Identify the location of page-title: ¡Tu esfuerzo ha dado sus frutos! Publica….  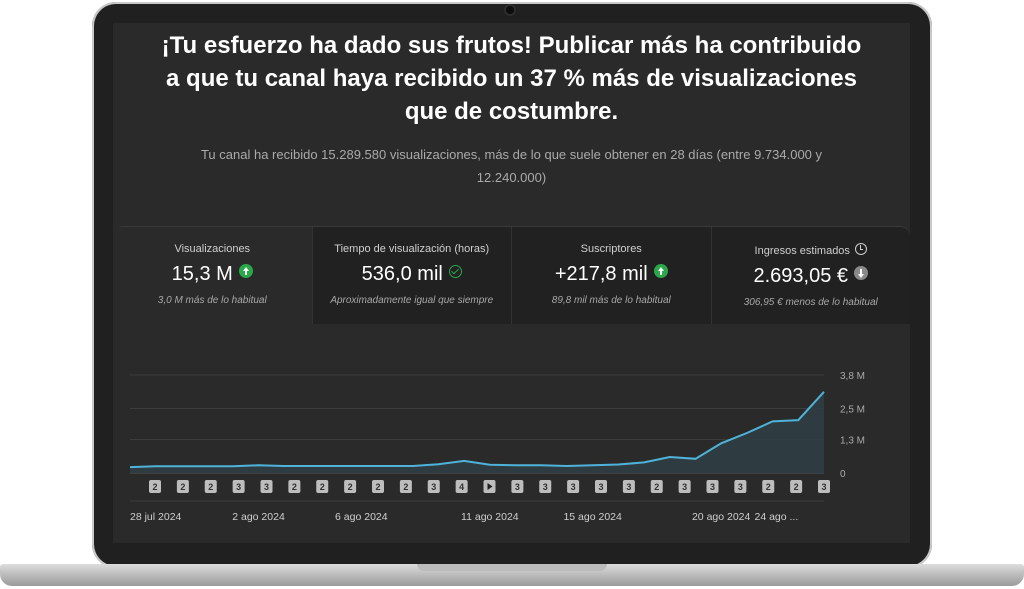
(511, 78).